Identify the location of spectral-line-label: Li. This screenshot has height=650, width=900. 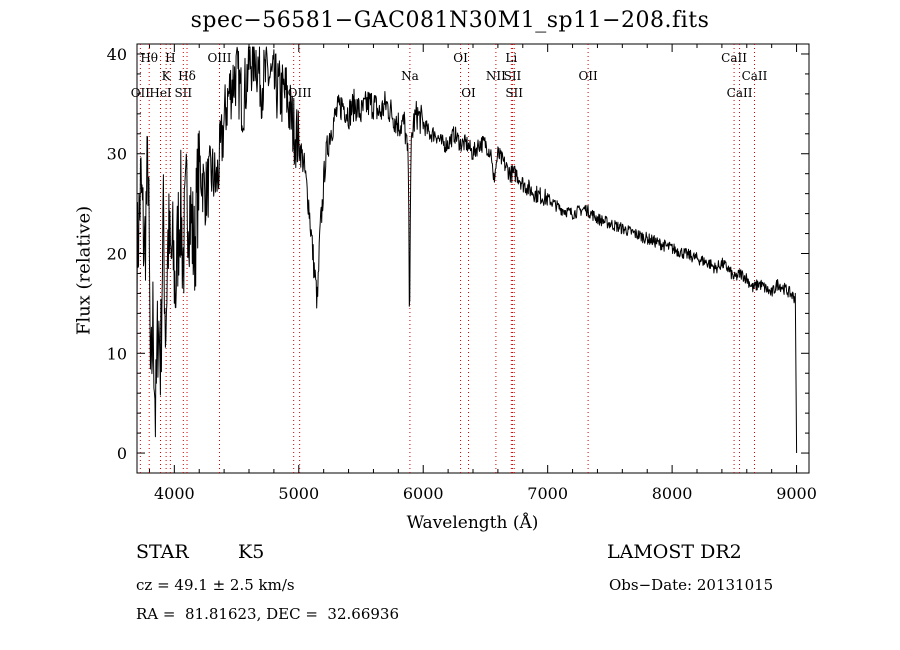
(511, 58).